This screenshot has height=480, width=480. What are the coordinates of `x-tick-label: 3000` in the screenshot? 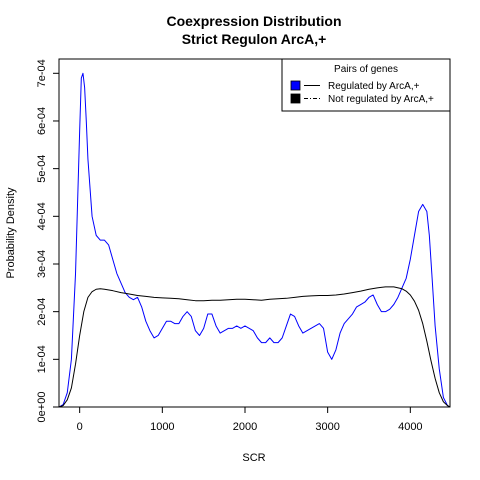 It's located at (327, 427).